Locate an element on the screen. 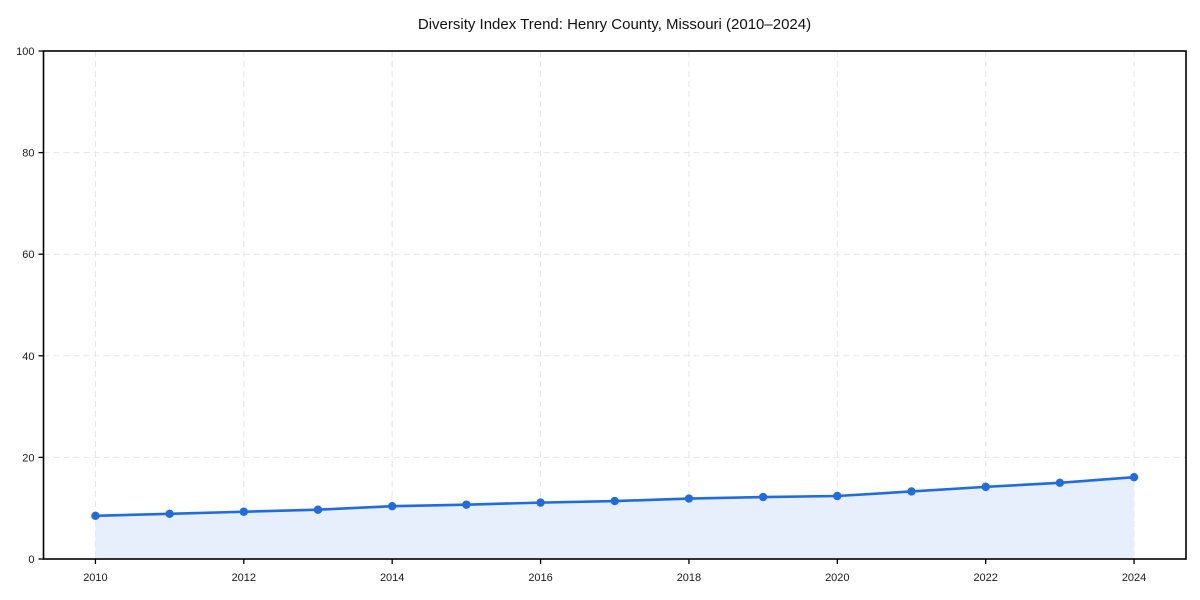 This screenshot has width=1200, height=600. x-tick-label: 2014 is located at coordinates (392, 578).